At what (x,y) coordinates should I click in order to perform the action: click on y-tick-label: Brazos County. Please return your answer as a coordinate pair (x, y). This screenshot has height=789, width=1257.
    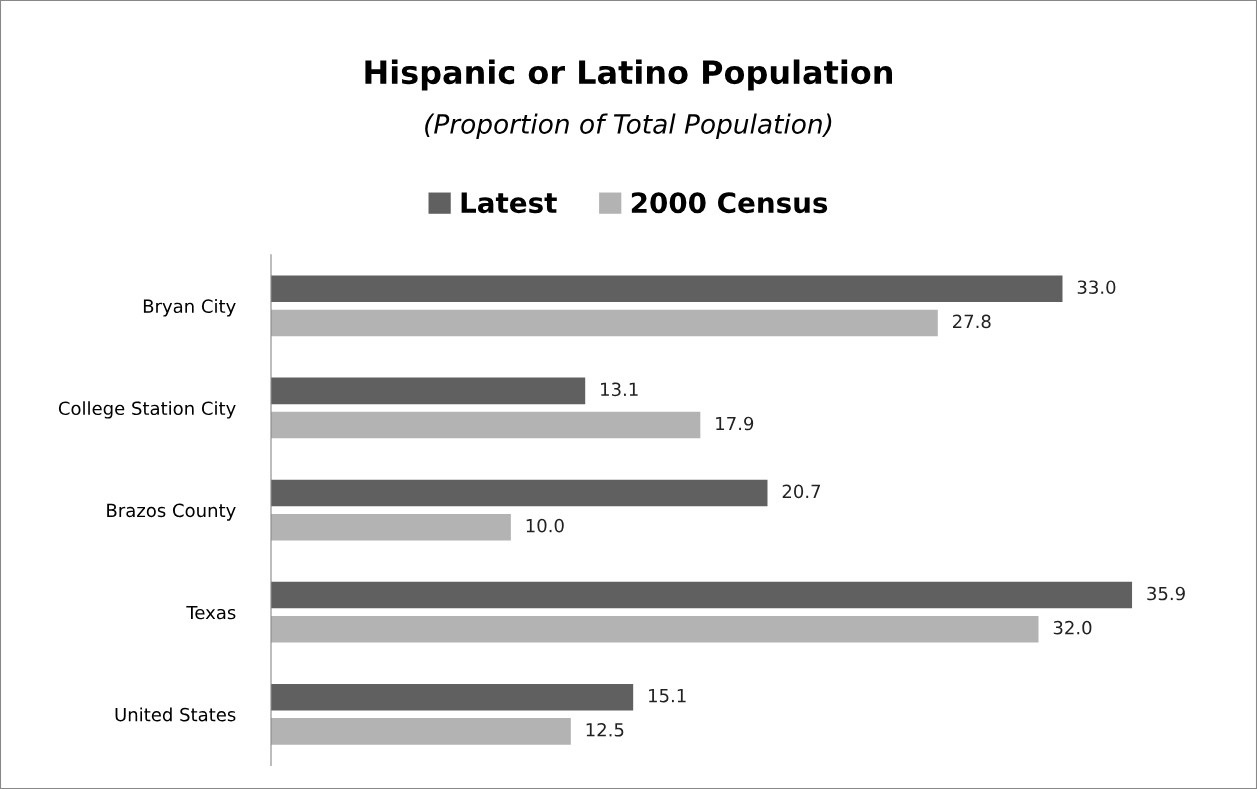
    Looking at the image, I should click on (171, 512).